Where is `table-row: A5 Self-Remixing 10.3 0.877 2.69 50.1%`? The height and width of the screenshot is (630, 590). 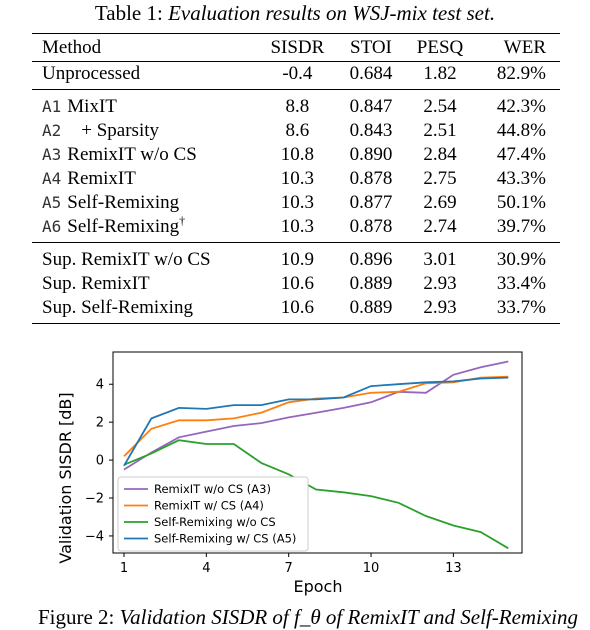 table-row: A5 Self-Remixing 10.3 0.877 2.69 50.1% is located at coordinates (296, 203).